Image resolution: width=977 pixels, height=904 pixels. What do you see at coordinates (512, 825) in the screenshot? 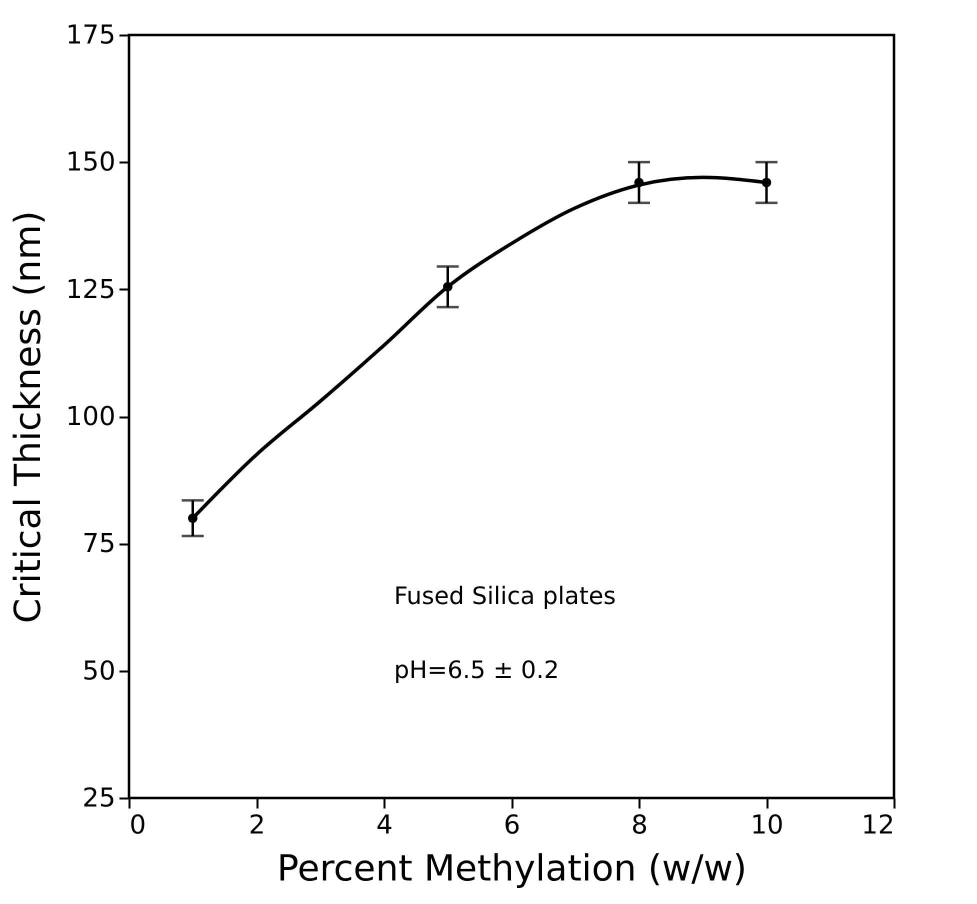
I see `x-tick-label: 6` at bounding box center [512, 825].